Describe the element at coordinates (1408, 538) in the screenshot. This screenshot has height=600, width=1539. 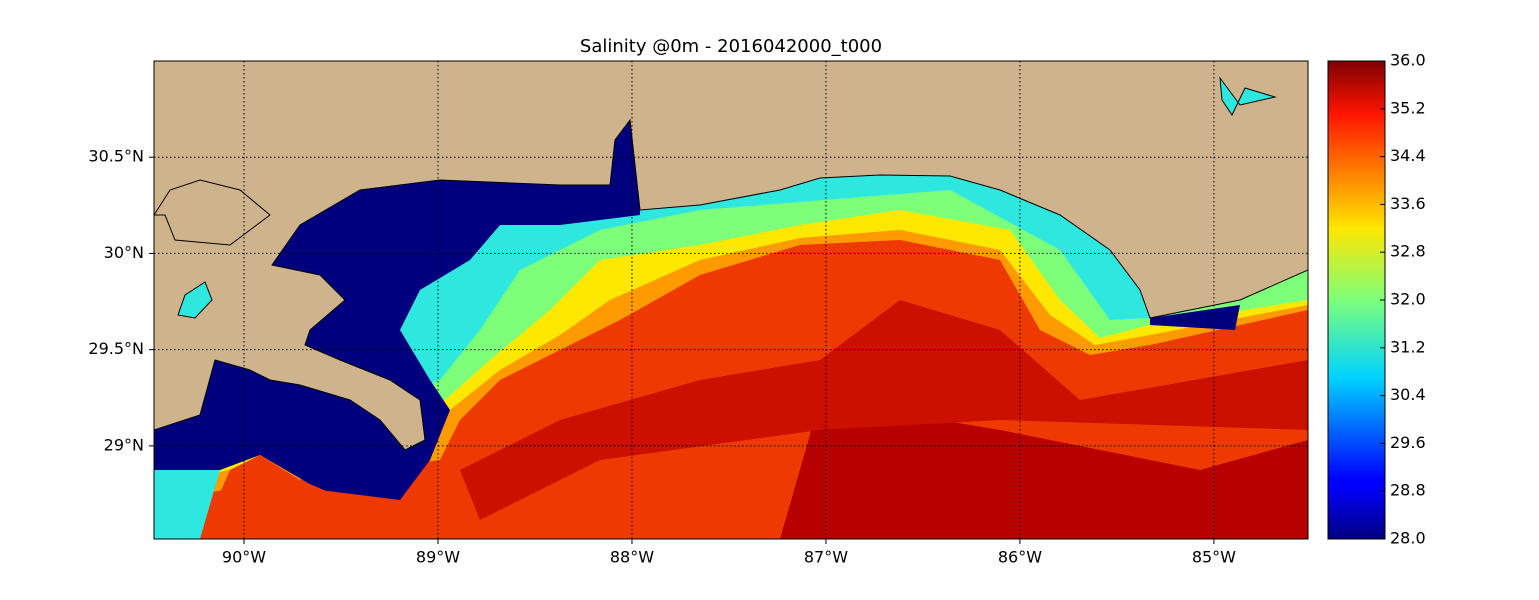
I see `colorbar-tick-label: 28.0` at that location.